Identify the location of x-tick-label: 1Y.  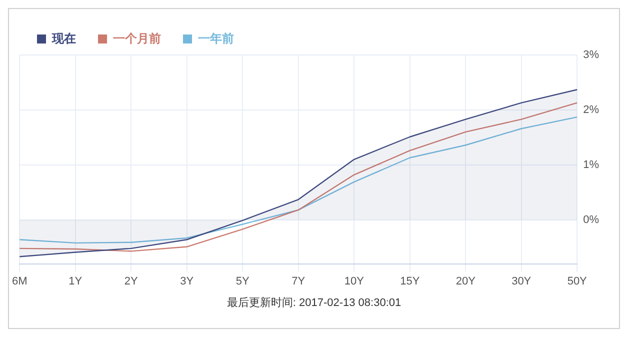
(75, 281).